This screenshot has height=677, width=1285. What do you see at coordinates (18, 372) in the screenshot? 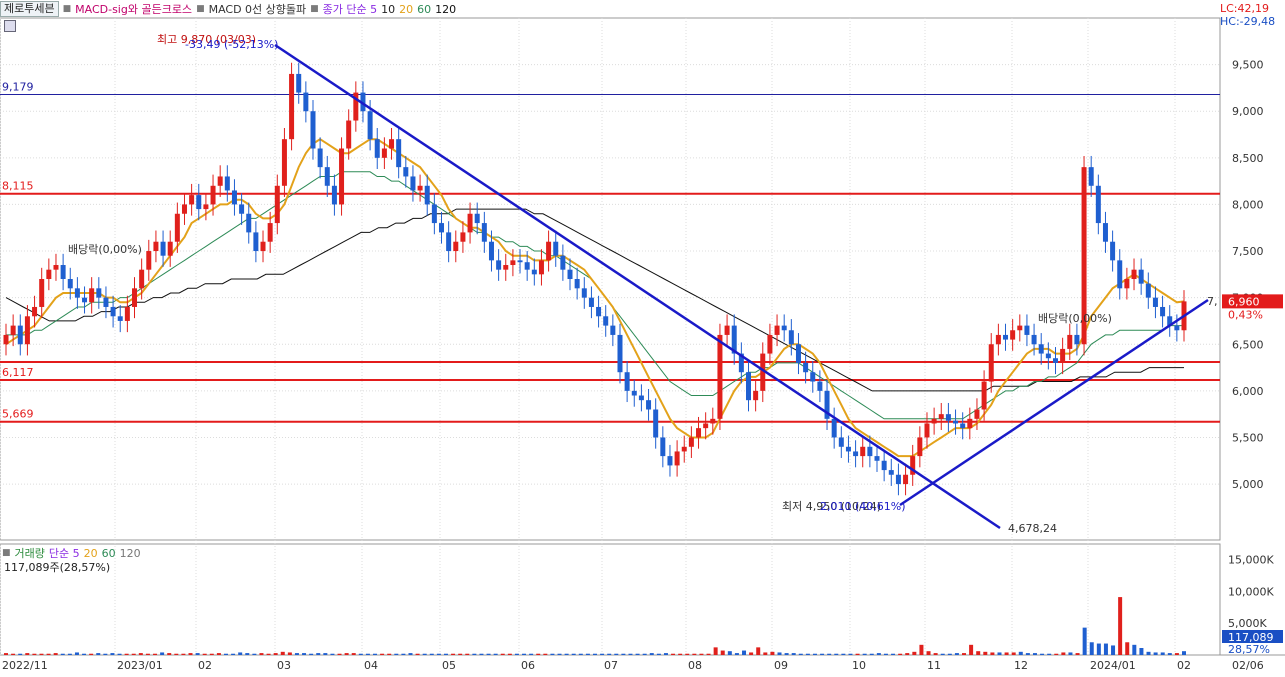
I see `level-label: 6,117` at bounding box center [18, 372].